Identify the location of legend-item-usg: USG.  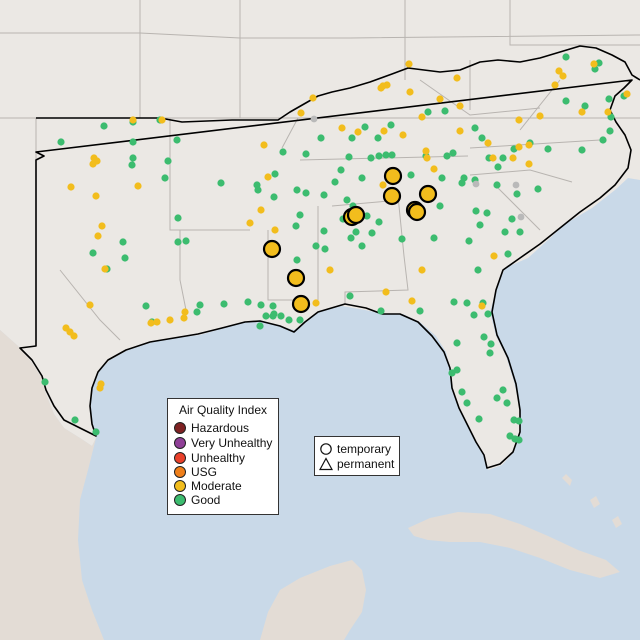
(195, 472).